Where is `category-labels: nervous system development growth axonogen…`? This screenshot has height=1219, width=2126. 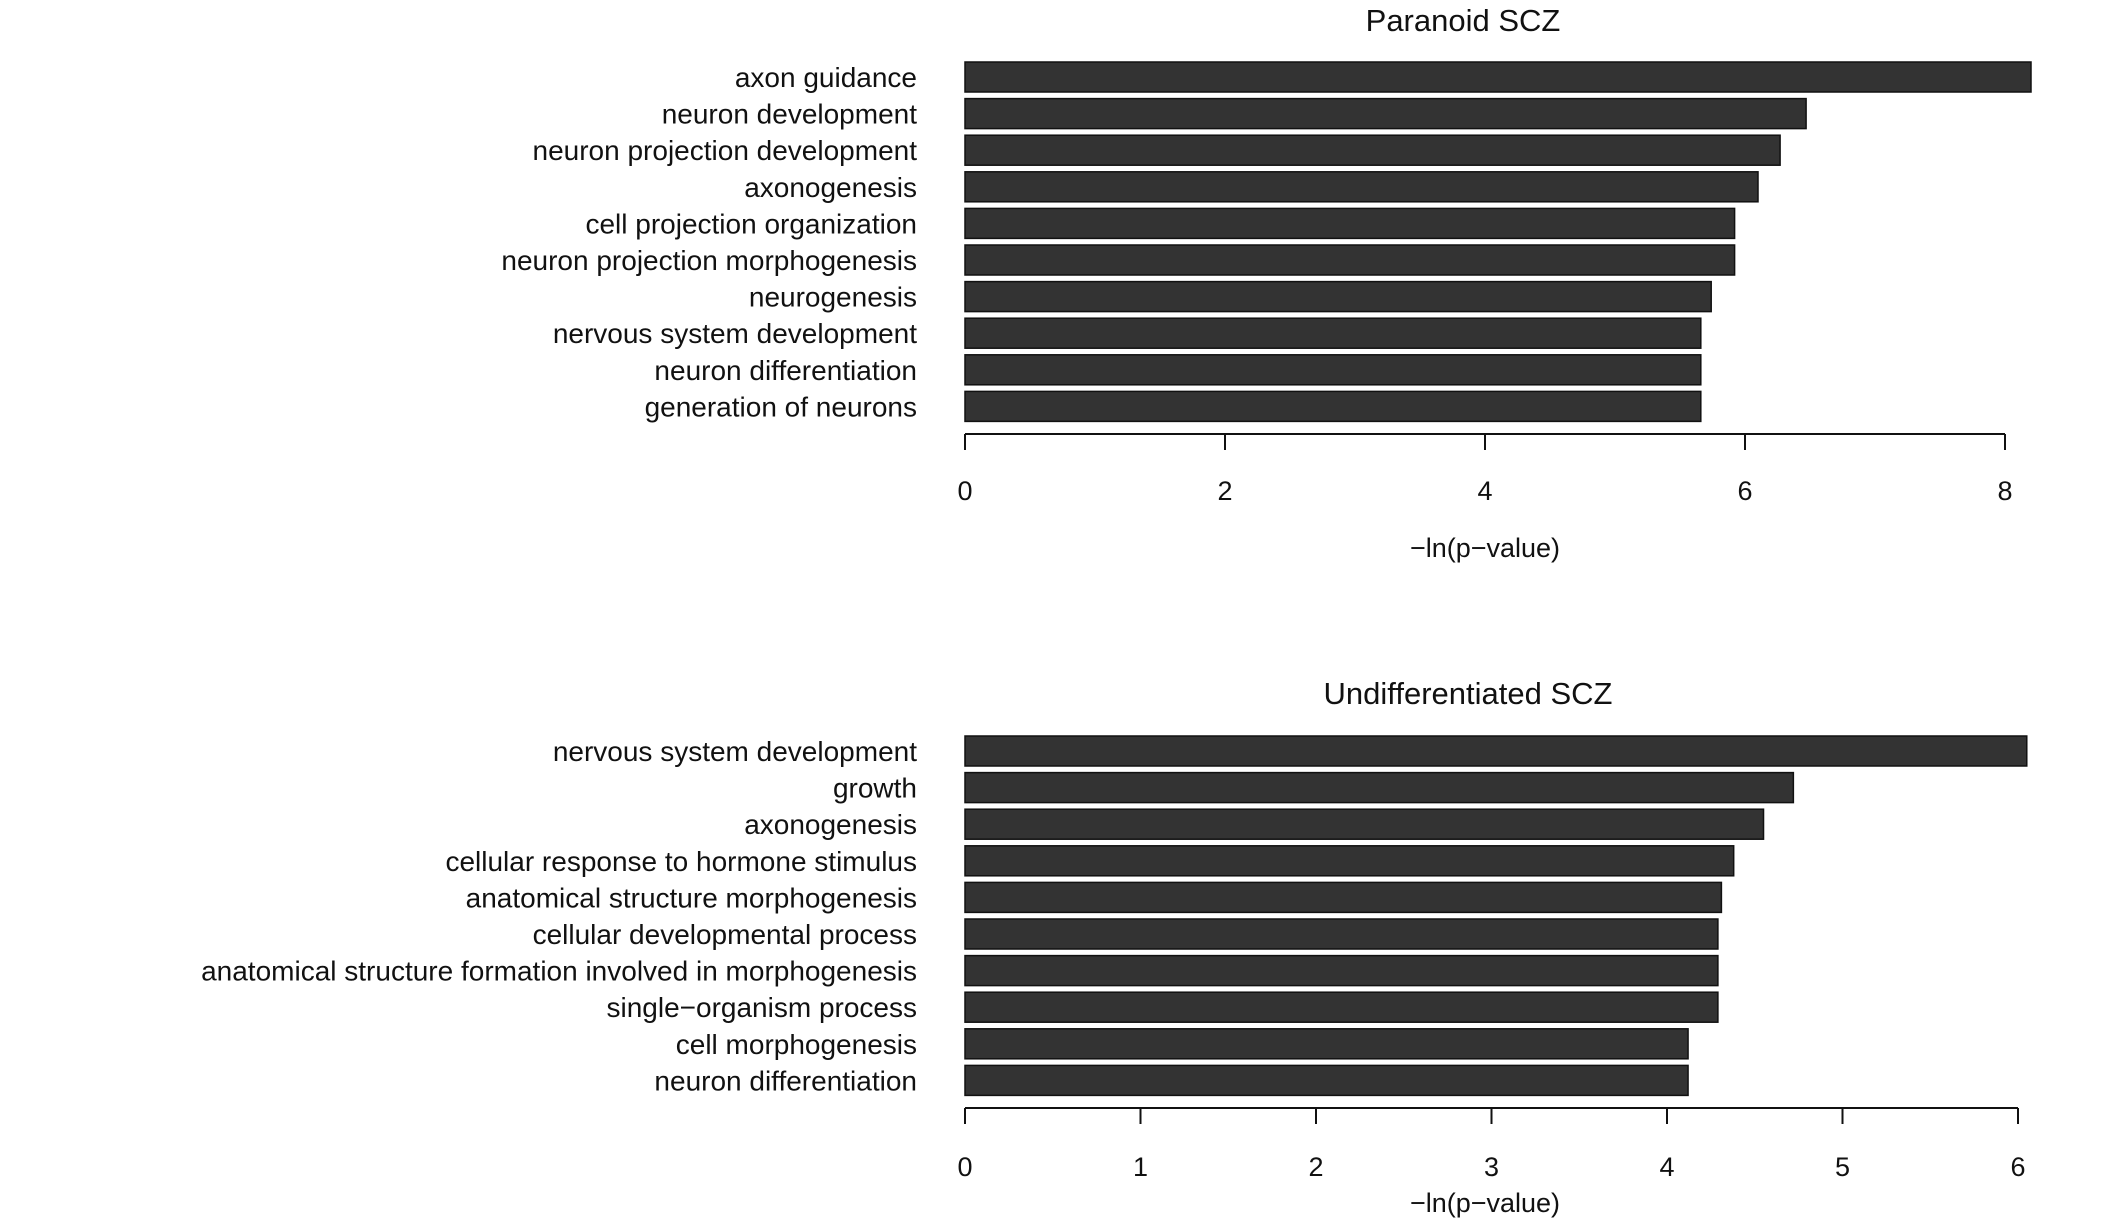
category-labels: nervous system development growth axonogen… is located at coordinates (559, 916).